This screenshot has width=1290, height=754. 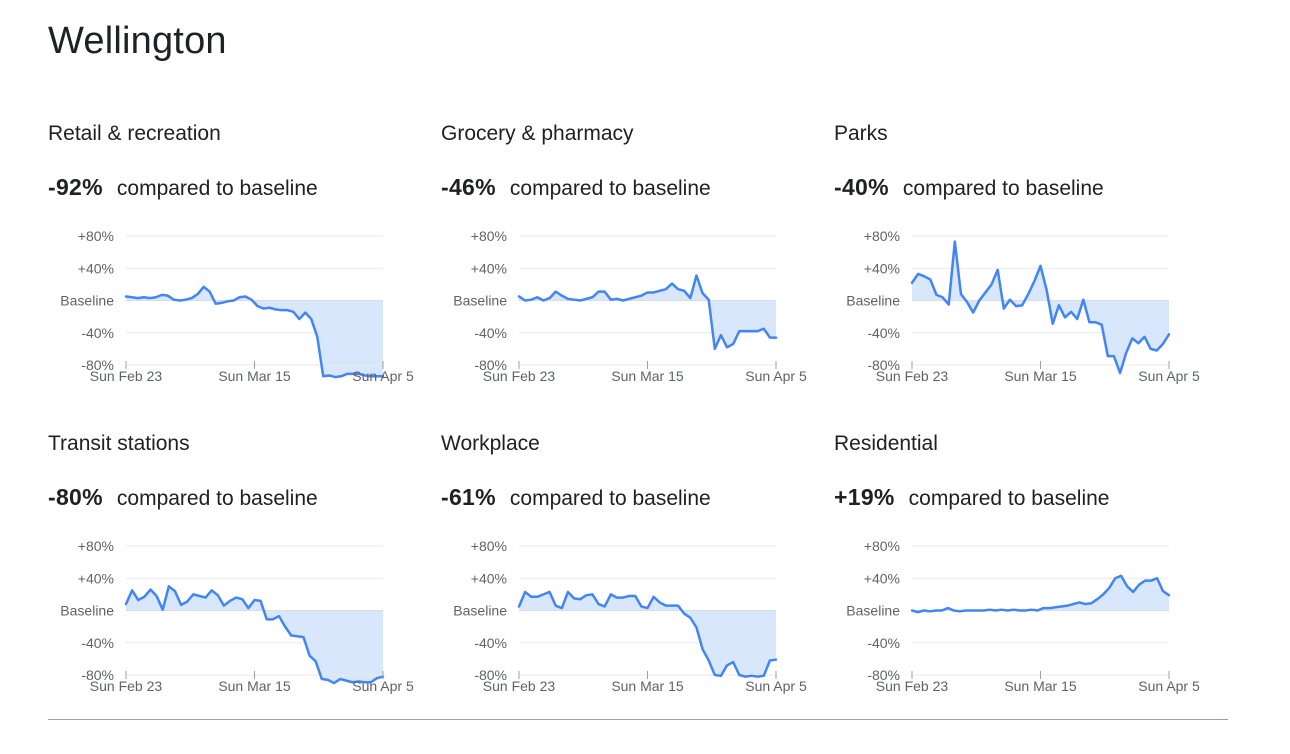 What do you see at coordinates (468, 497) in the screenshot?
I see `summary-percent: -61%` at bounding box center [468, 497].